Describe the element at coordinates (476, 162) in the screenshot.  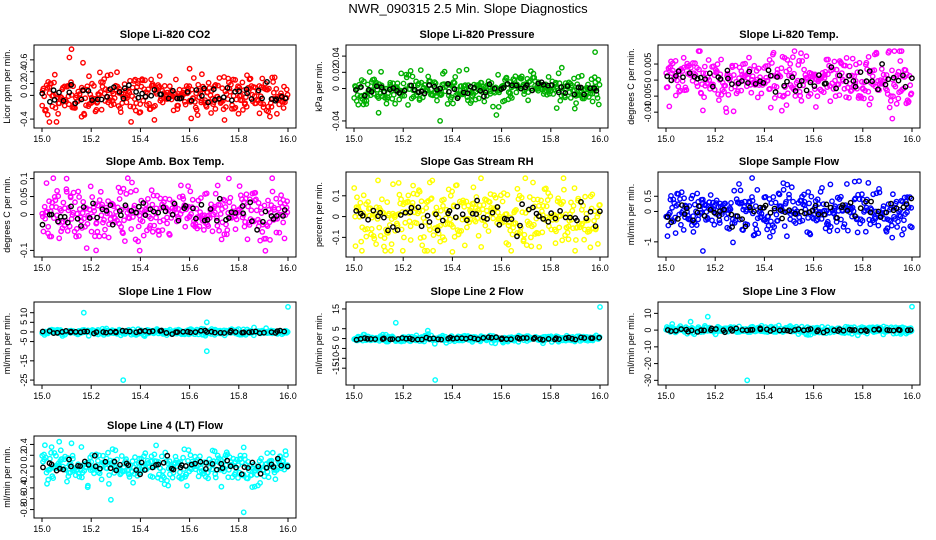
I see `chart-title: Slope Gas Stream RH` at that location.